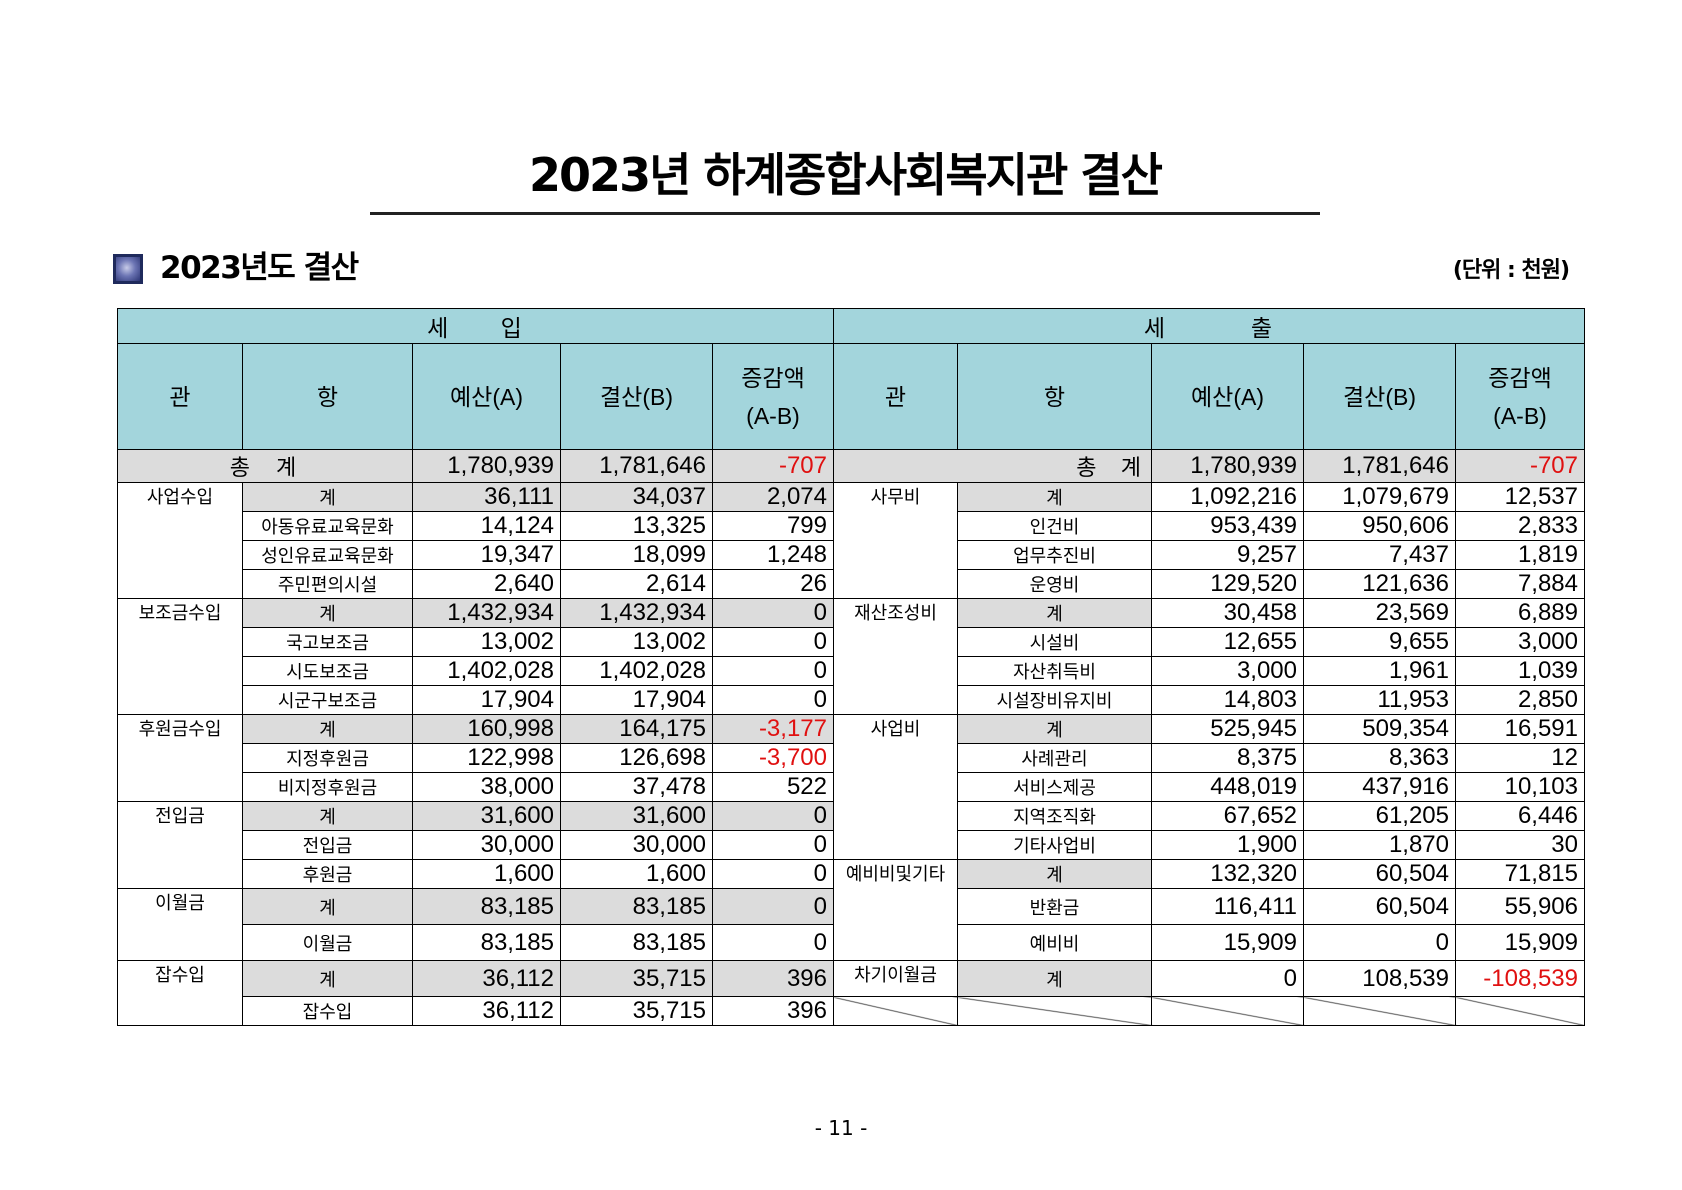 The width and height of the screenshot is (1682, 1190). What do you see at coordinates (1520, 466) in the screenshot?
I see `expense-total-difference: -707` at bounding box center [1520, 466].